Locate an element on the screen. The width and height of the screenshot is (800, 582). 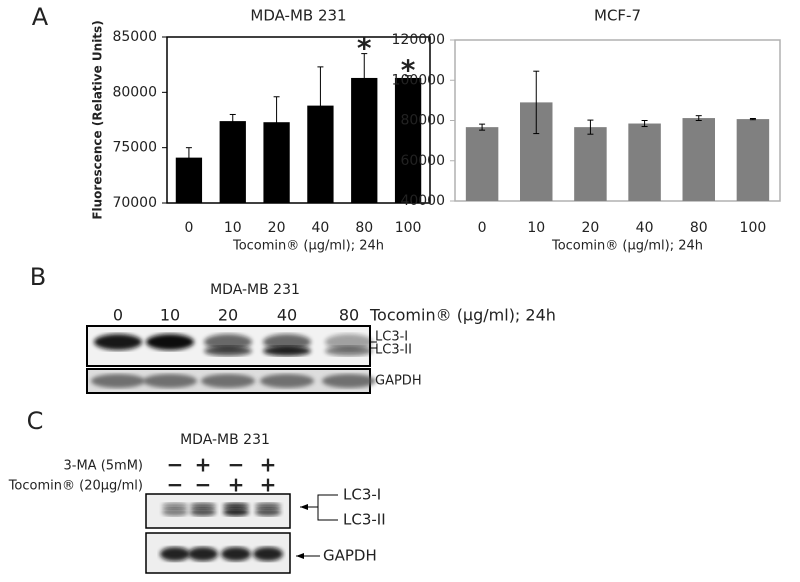
condition-label: Tocomin® (20µg/ml) is located at coordinates (75, 486).